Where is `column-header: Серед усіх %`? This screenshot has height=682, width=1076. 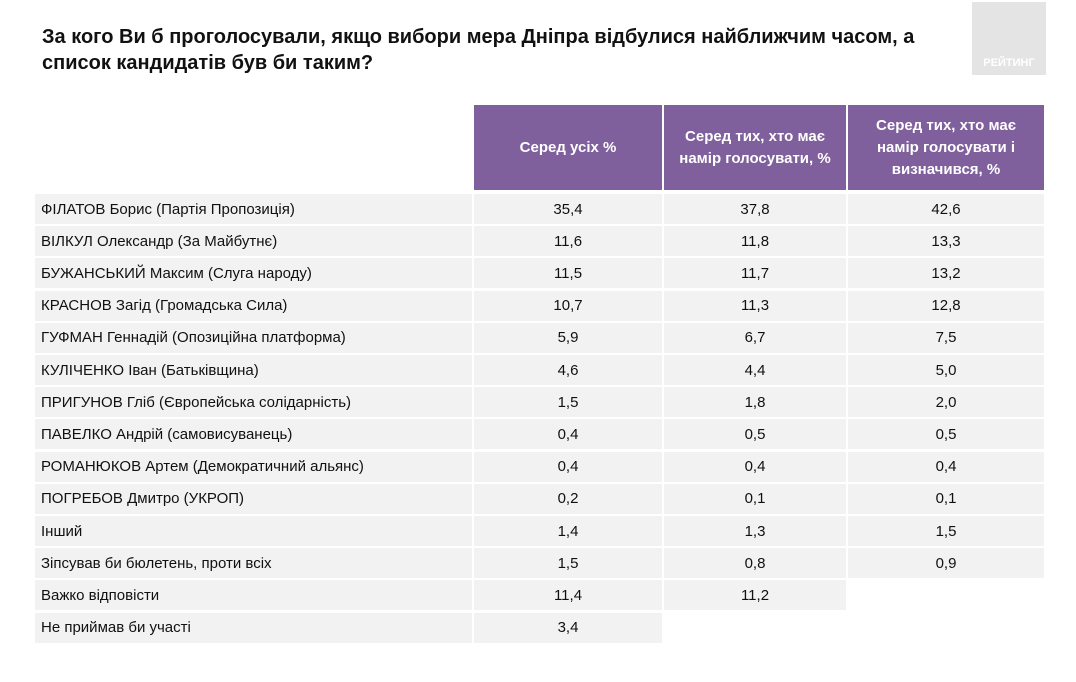 column-header: Серед усіх % is located at coordinates (568, 147).